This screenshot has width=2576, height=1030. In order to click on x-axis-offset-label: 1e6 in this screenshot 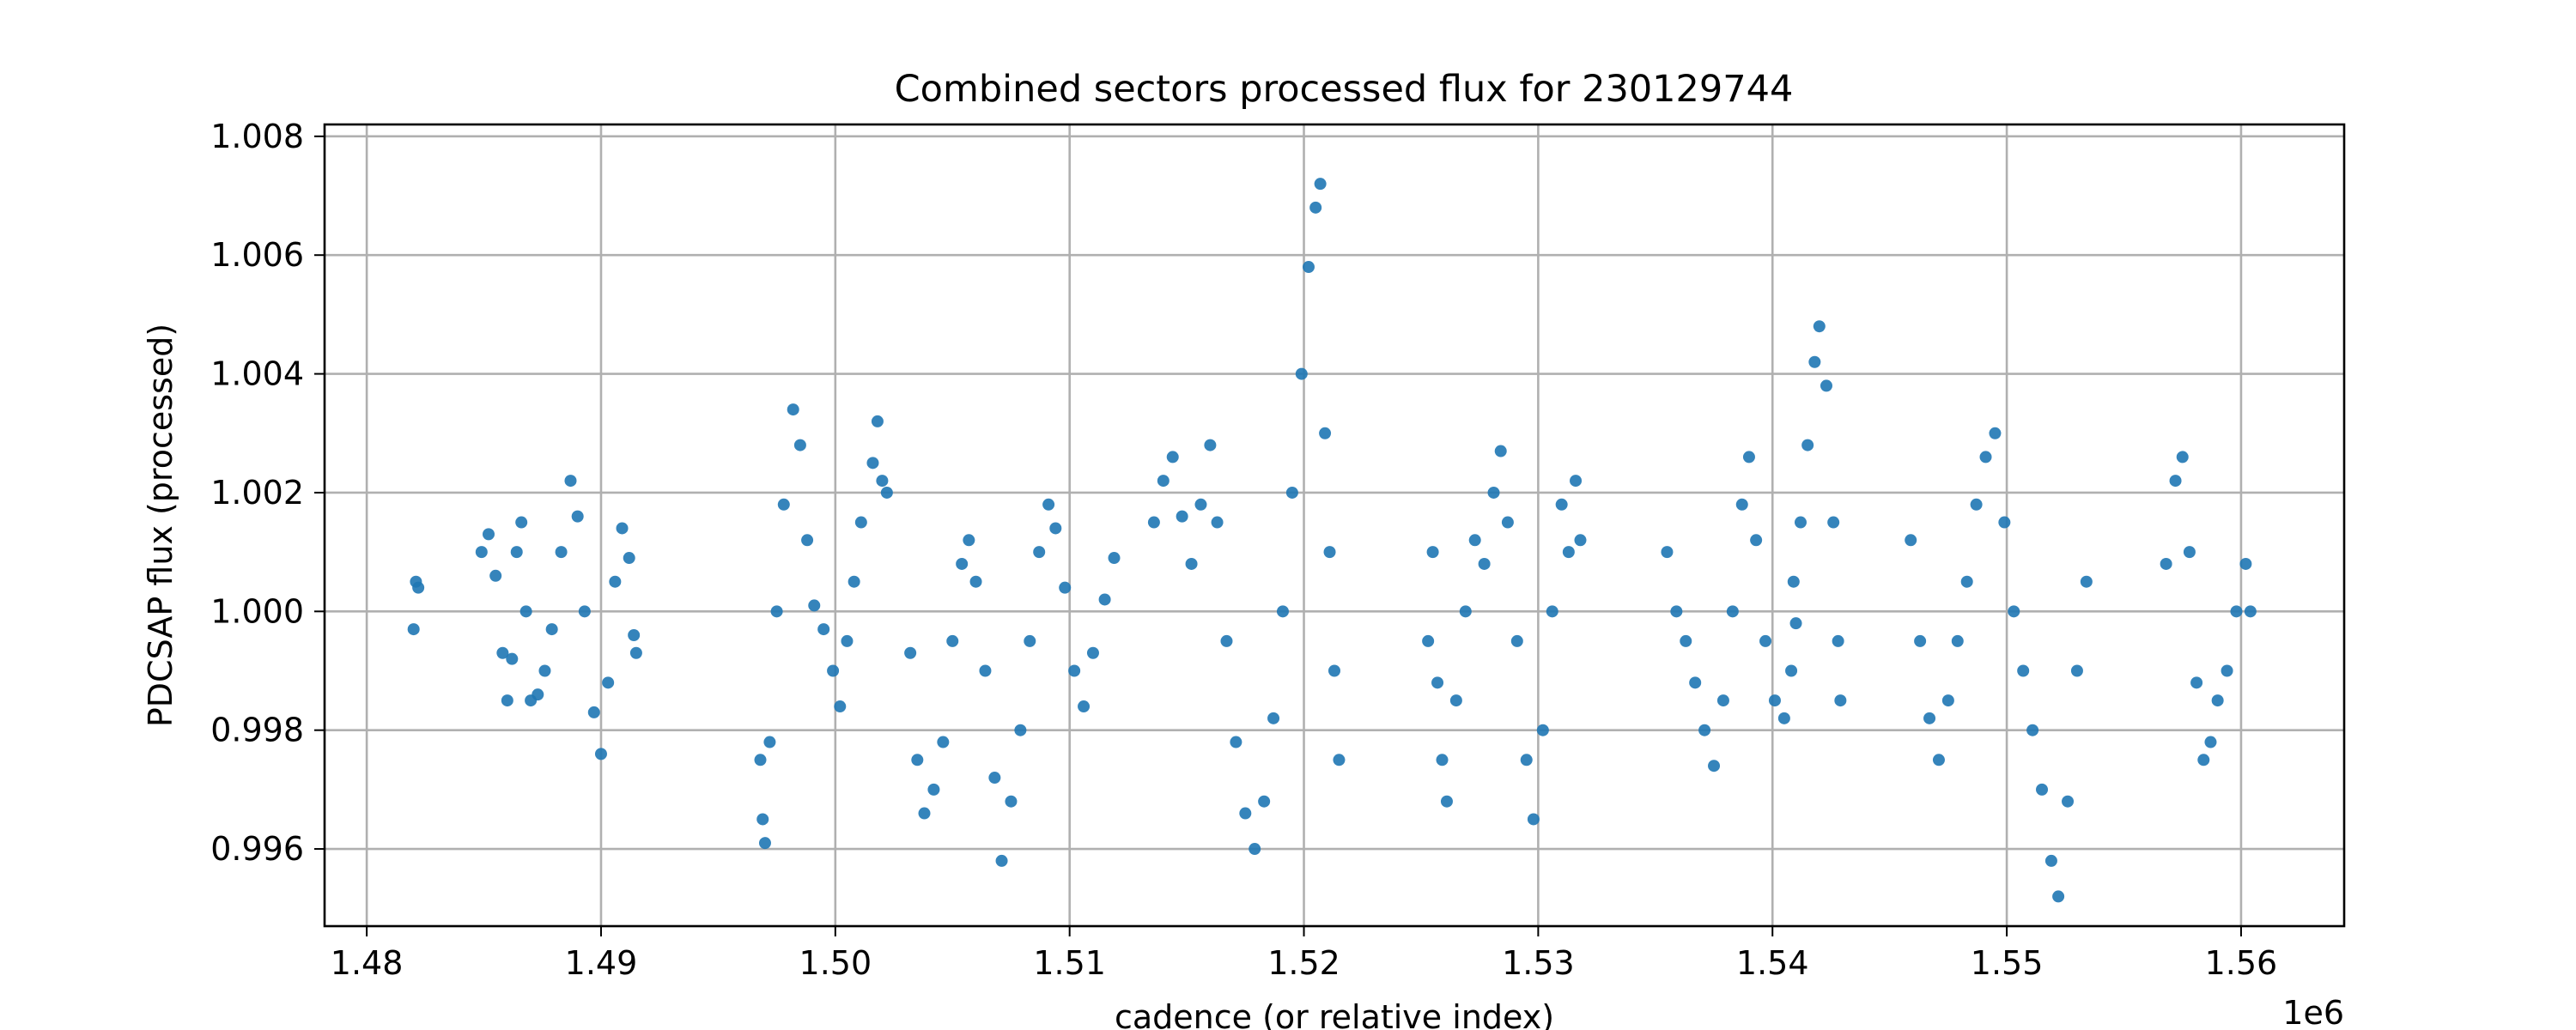, I will do `click(2313, 1012)`.